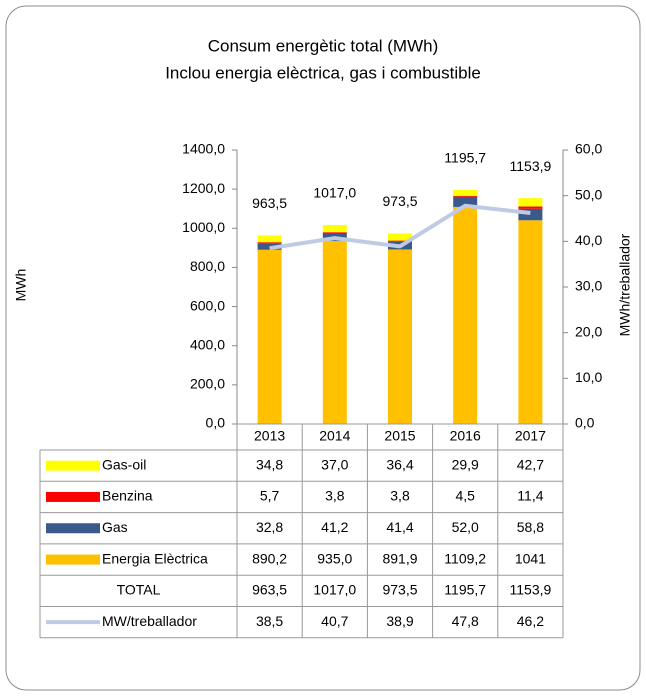 The height and width of the screenshot is (696, 646). What do you see at coordinates (334, 464) in the screenshot?
I see `table-value: 37,0` at bounding box center [334, 464].